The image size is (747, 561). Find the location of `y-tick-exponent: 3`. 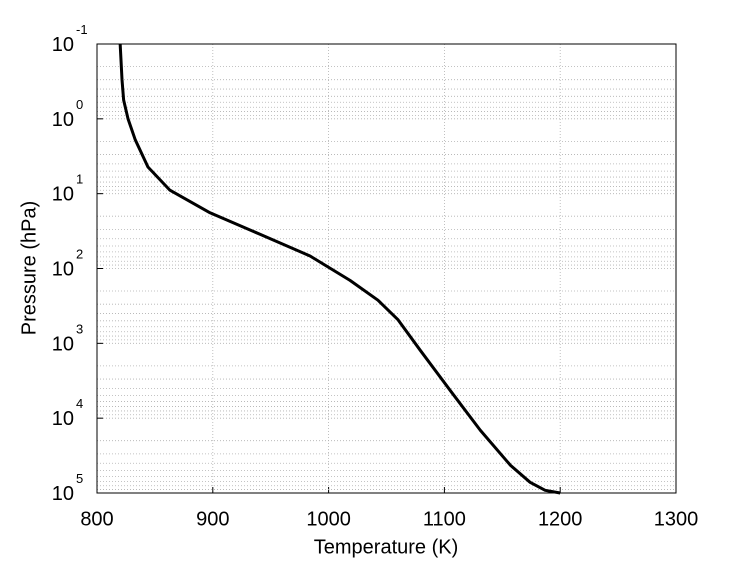

y-tick-exponent: 3 is located at coordinates (79, 328).